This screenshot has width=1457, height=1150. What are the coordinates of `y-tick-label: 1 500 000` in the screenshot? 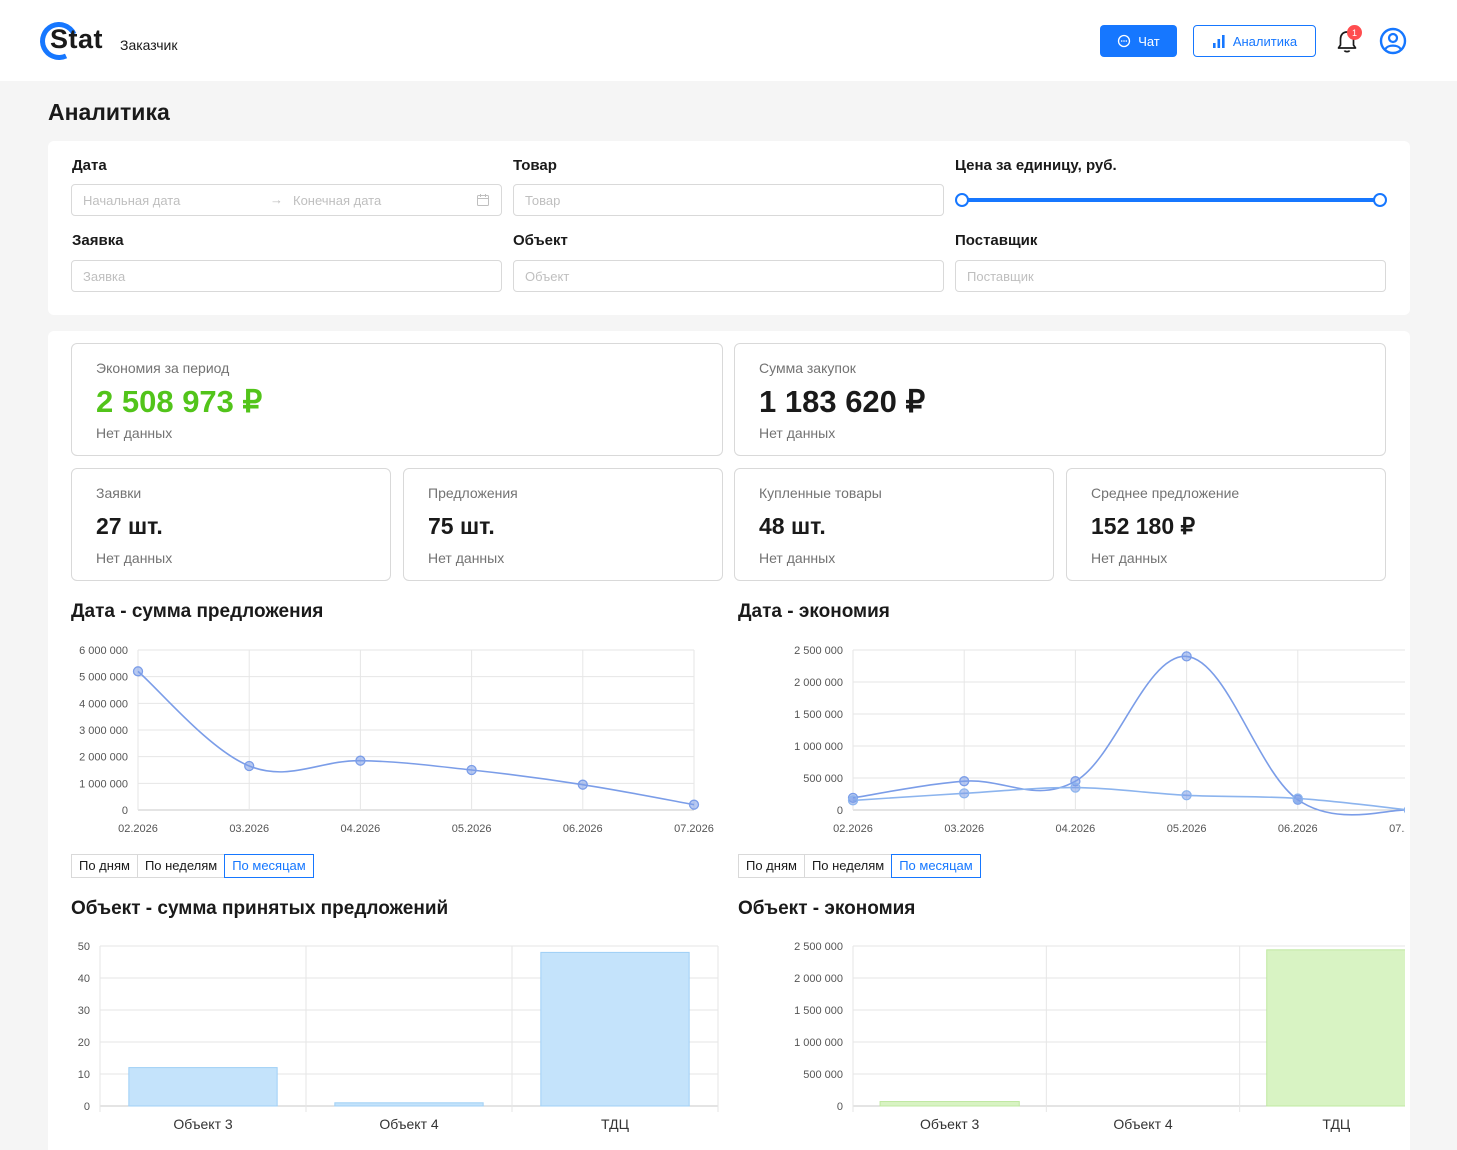 It's located at (818, 1011).